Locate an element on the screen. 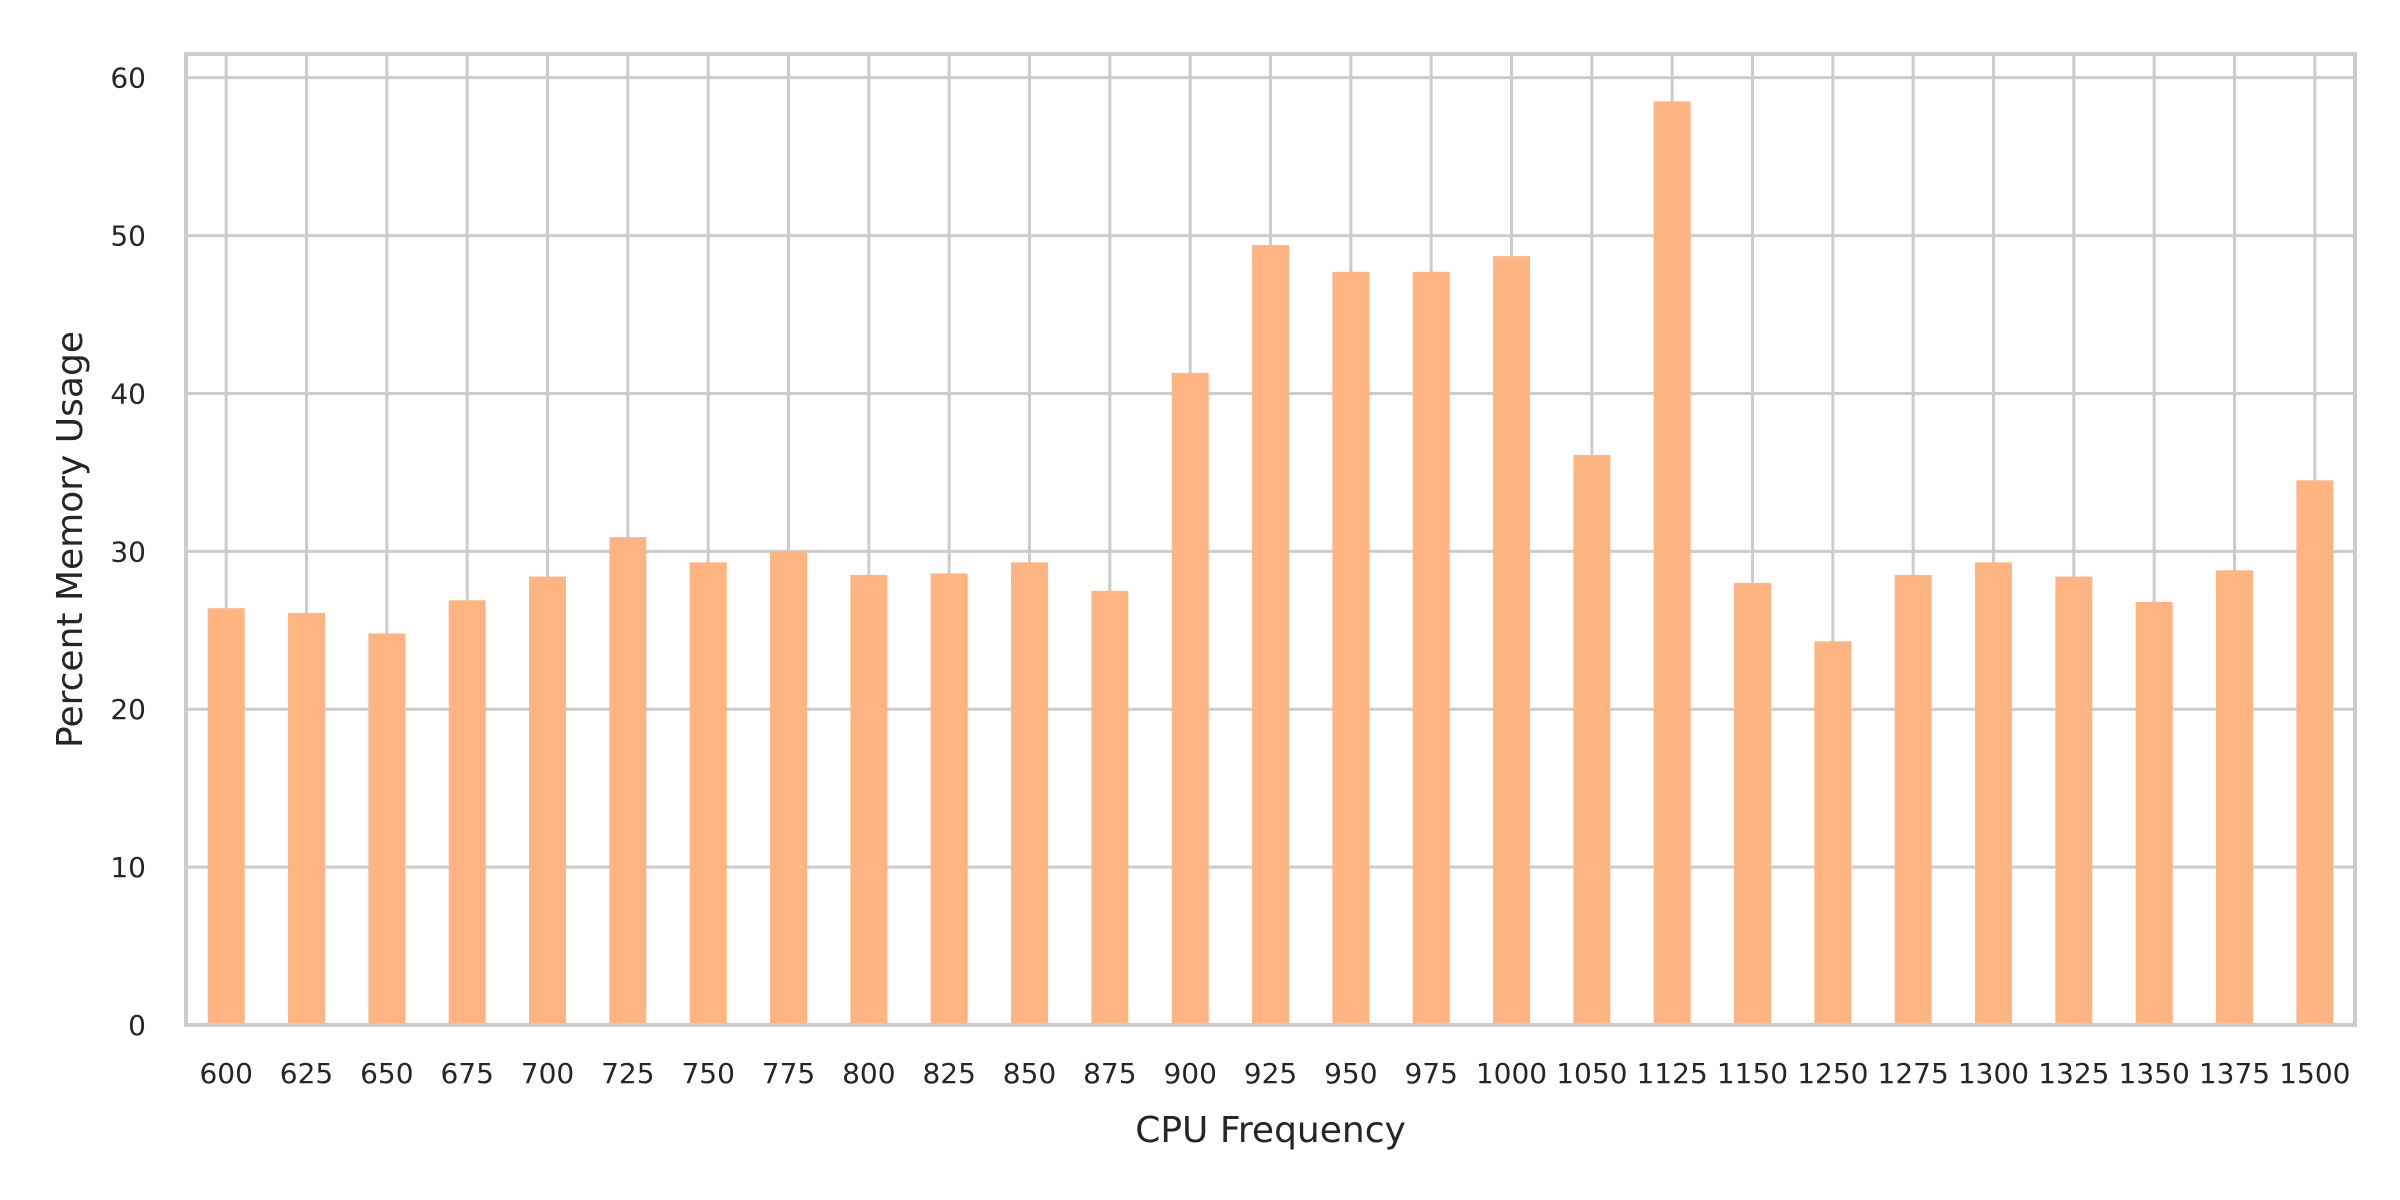 The height and width of the screenshot is (1200, 2400). x-tick-label: 925 is located at coordinates (1270, 1073).